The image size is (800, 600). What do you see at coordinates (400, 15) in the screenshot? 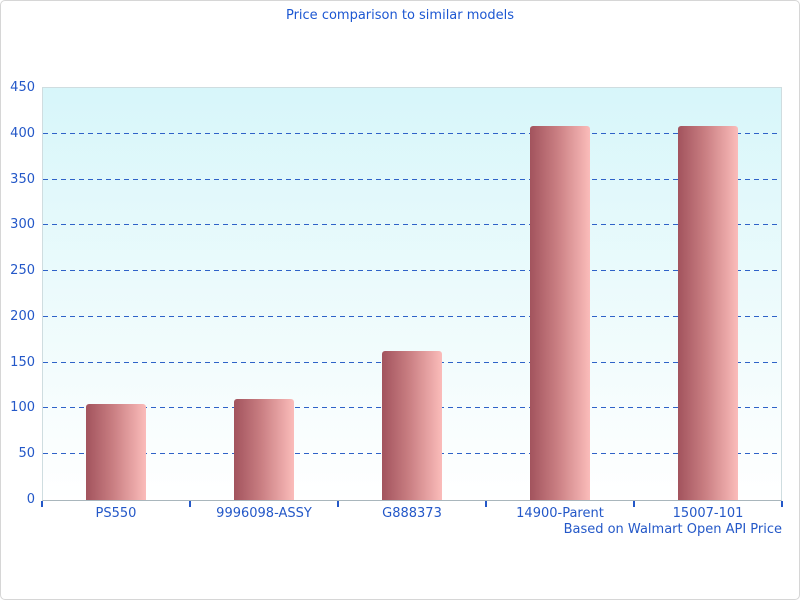
I see `chart-title: Price comparison to similar models` at bounding box center [400, 15].